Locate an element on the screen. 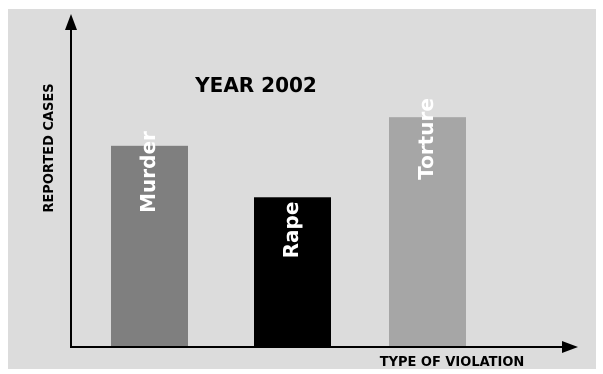 The width and height of the screenshot is (603, 374). bar-label-murder: Murder is located at coordinates (148, 172).